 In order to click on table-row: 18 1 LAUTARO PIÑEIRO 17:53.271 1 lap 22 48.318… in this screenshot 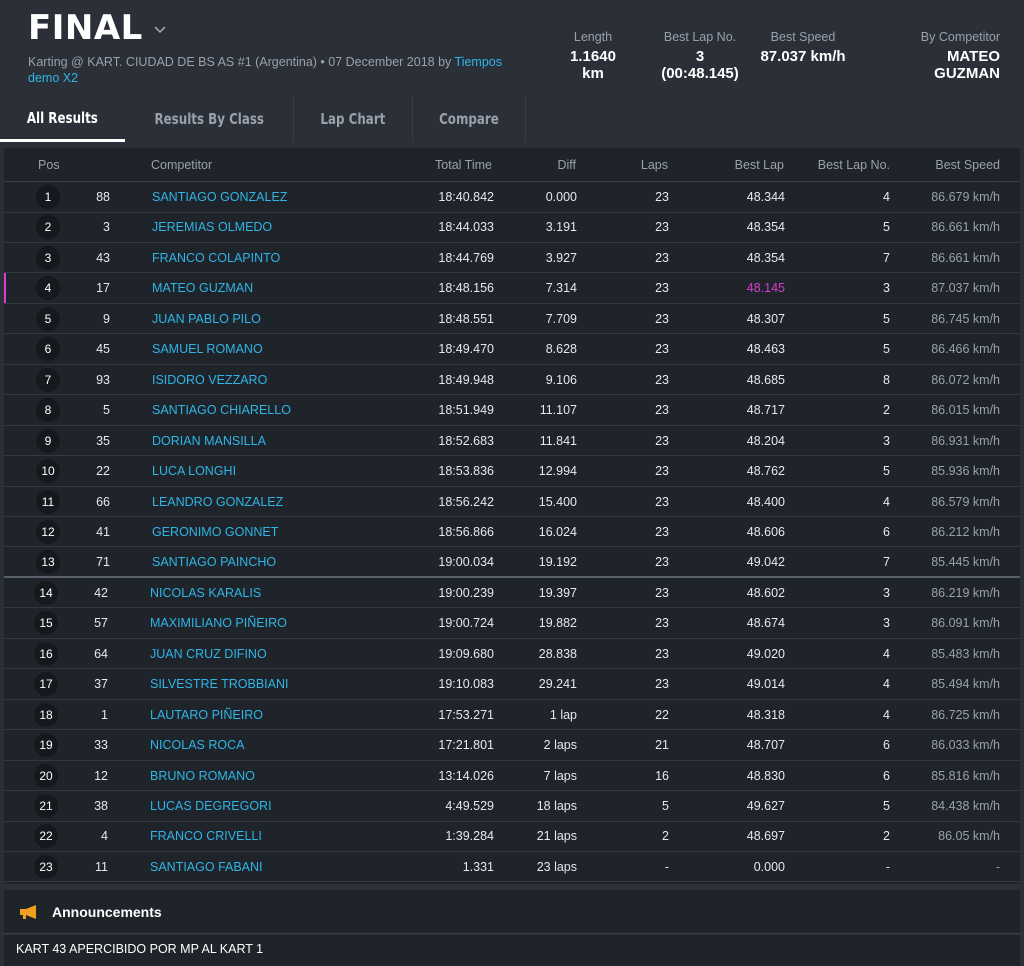, I will do `click(512, 715)`.